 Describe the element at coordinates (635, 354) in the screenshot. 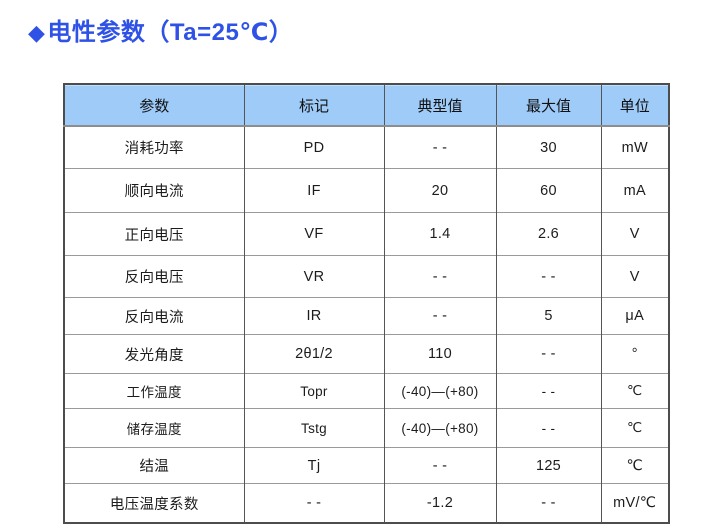

I see `table-cell: °` at that location.